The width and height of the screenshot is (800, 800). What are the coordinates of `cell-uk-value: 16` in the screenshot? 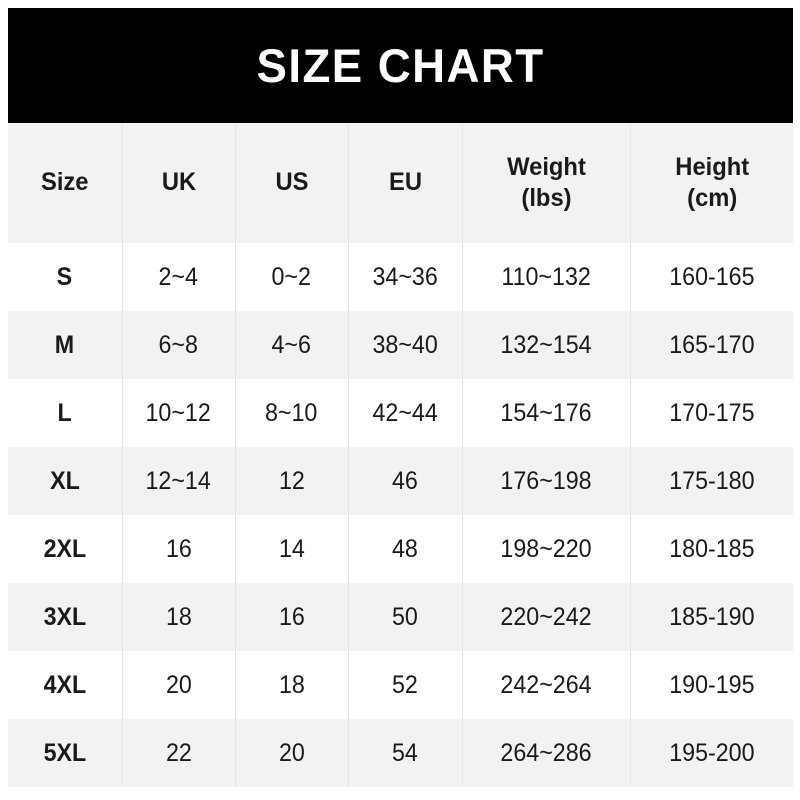 It's located at (178, 548).